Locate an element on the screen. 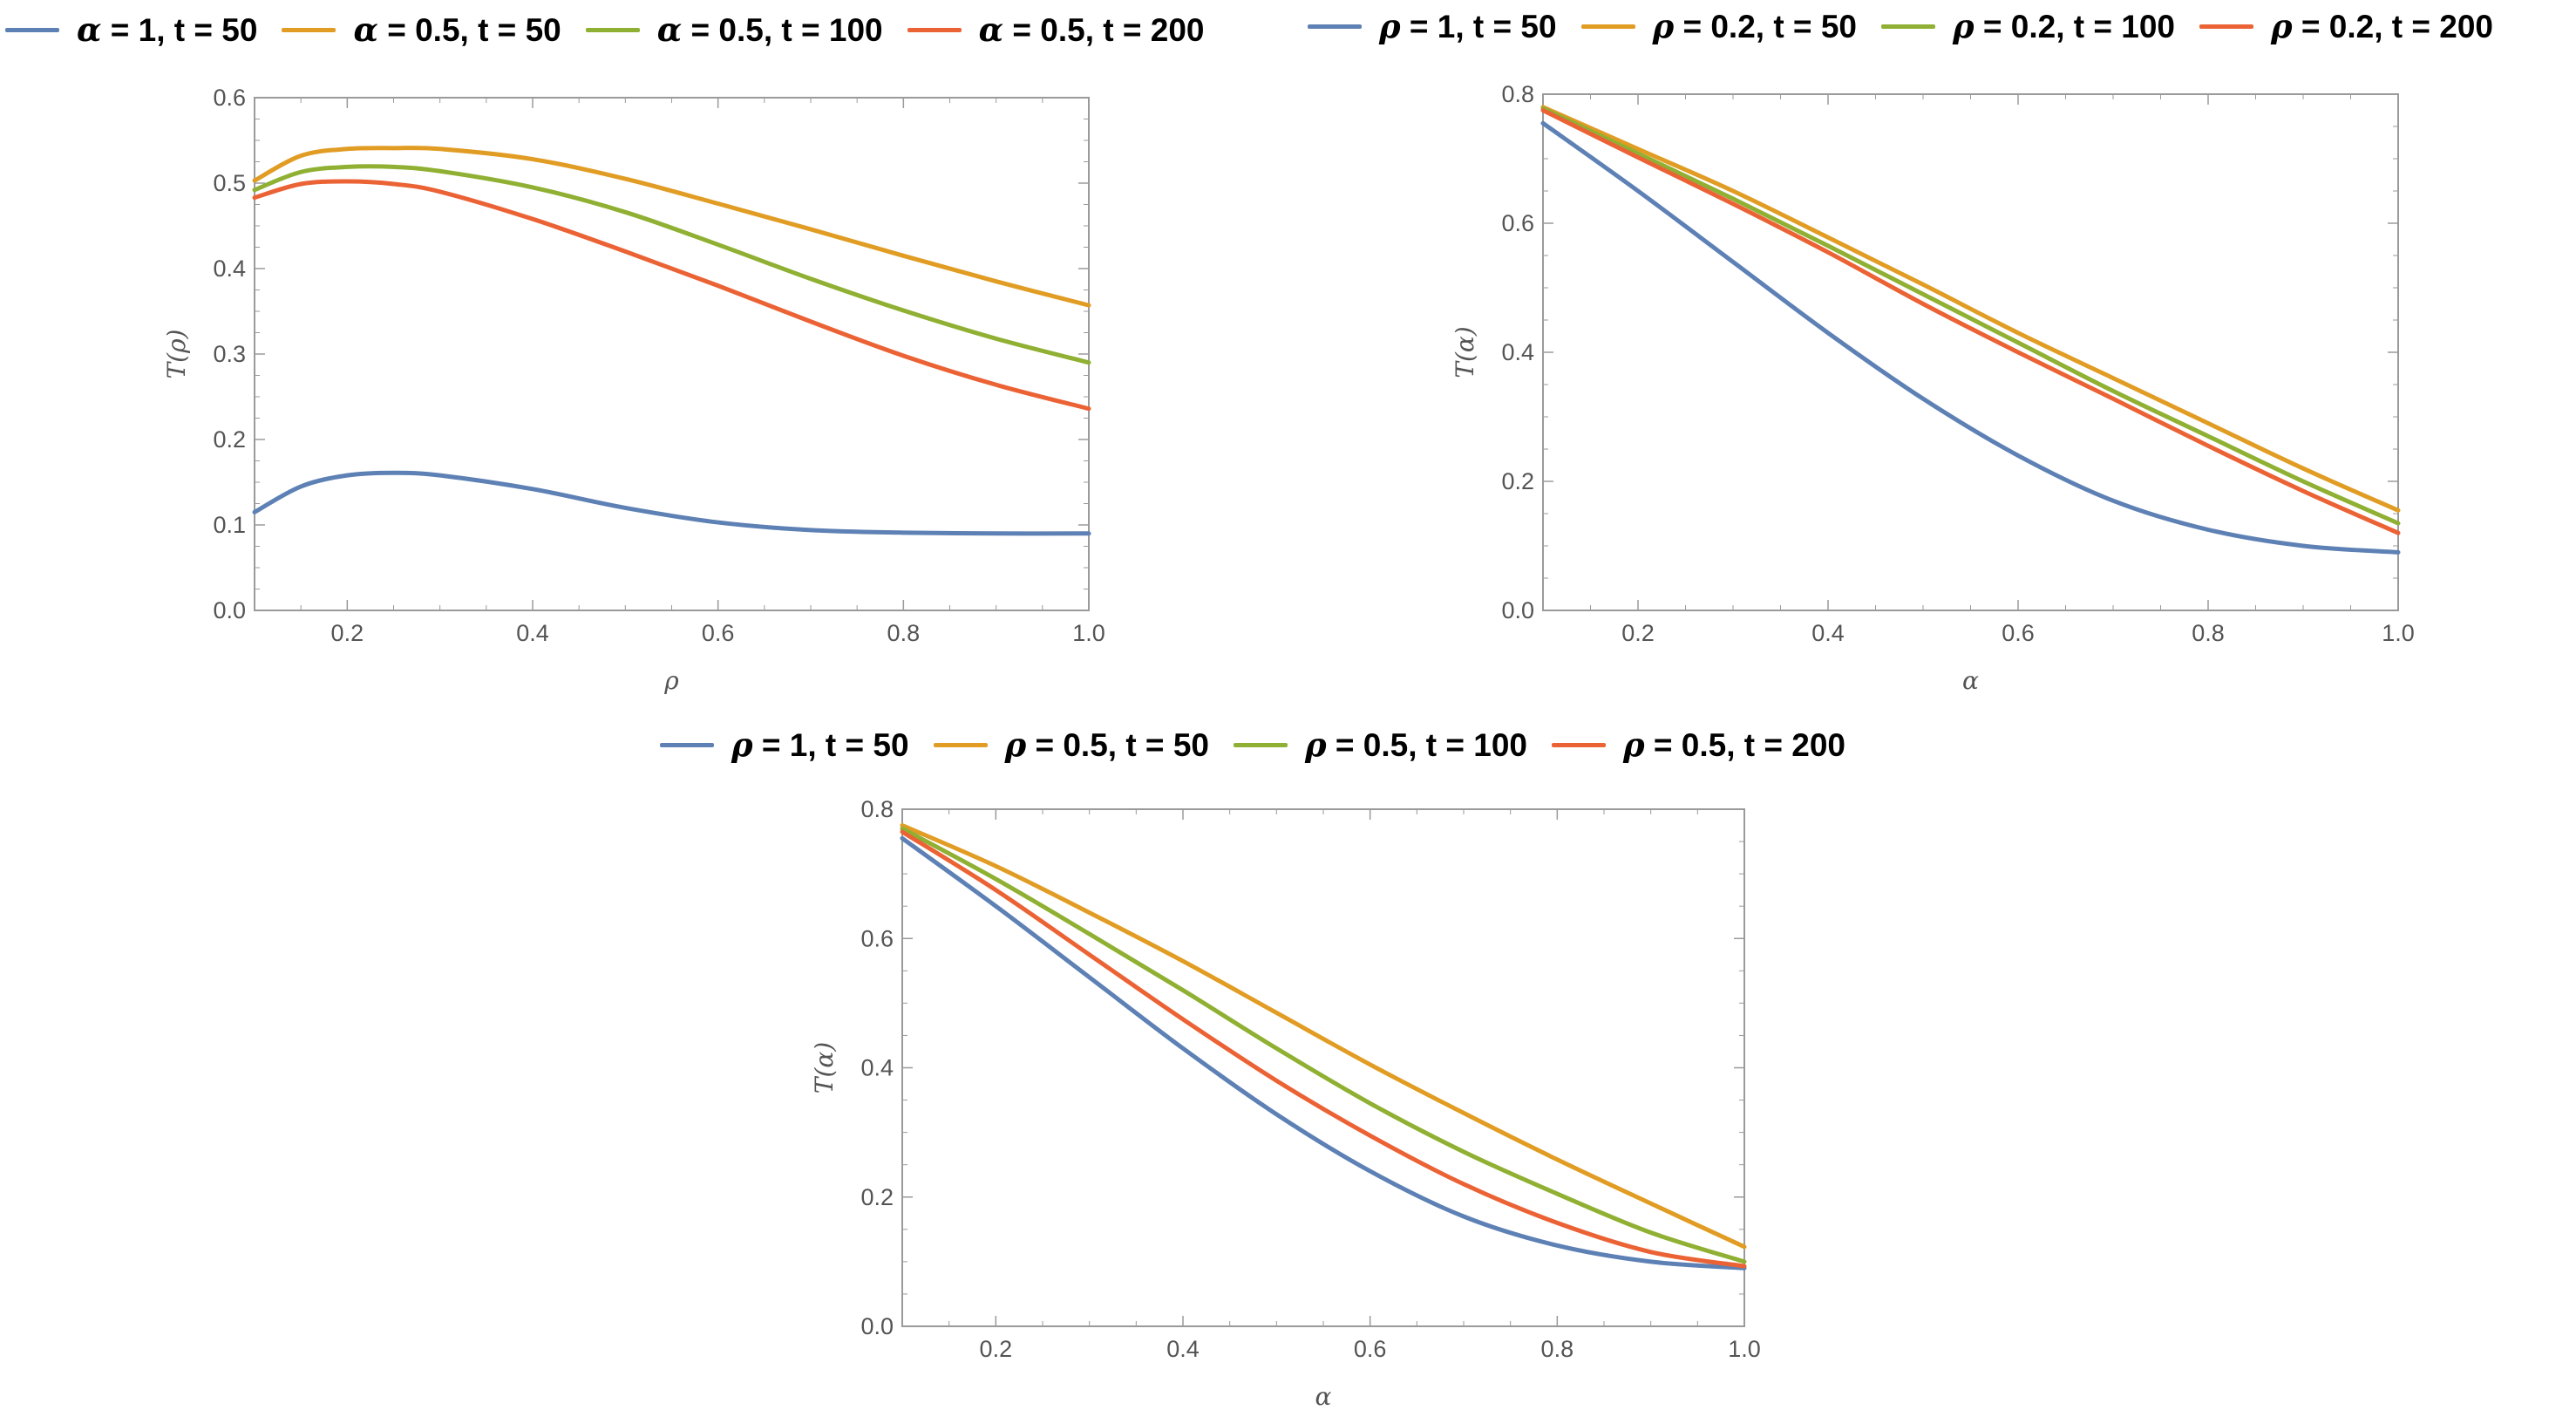  legend-item: ρ = 0.5, t = 200 is located at coordinates (1698, 745).